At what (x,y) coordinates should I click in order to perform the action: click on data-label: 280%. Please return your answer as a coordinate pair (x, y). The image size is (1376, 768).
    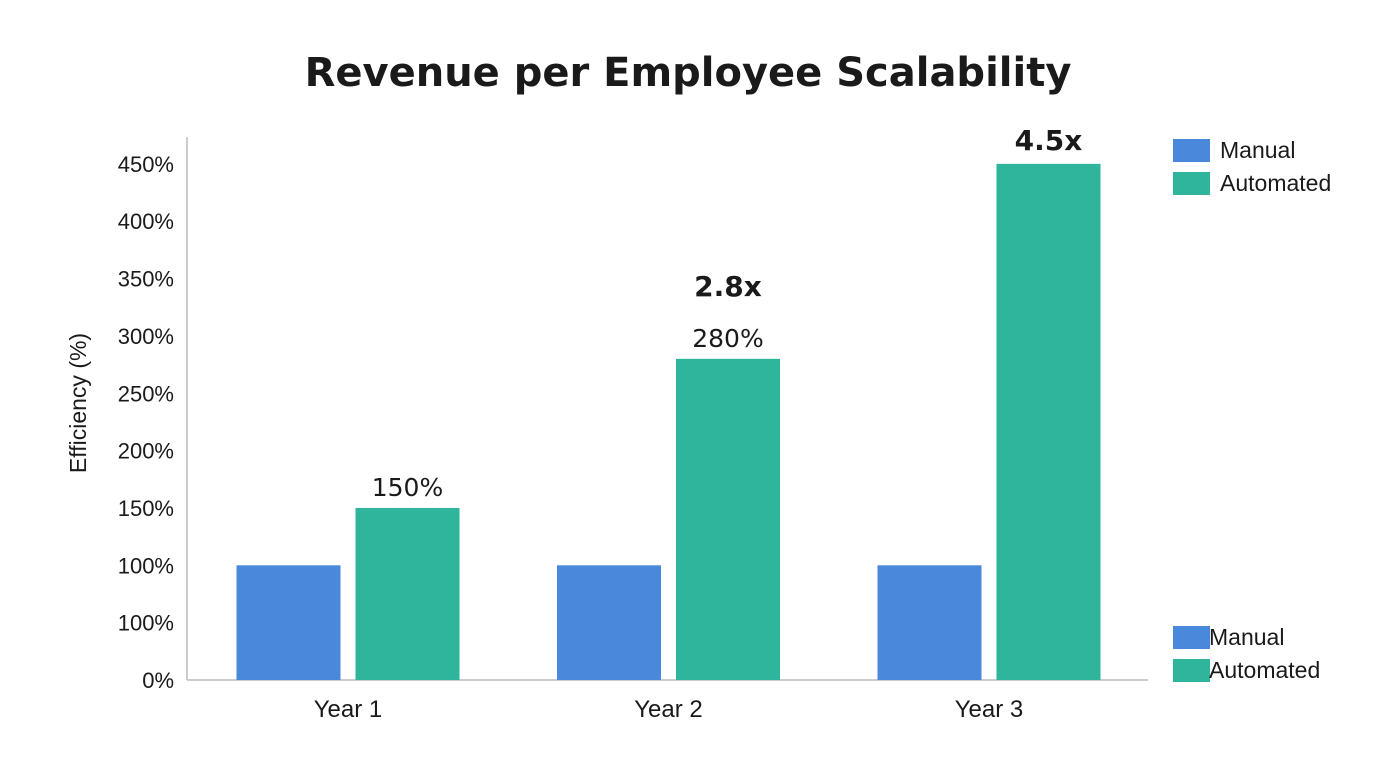
    Looking at the image, I should click on (727, 338).